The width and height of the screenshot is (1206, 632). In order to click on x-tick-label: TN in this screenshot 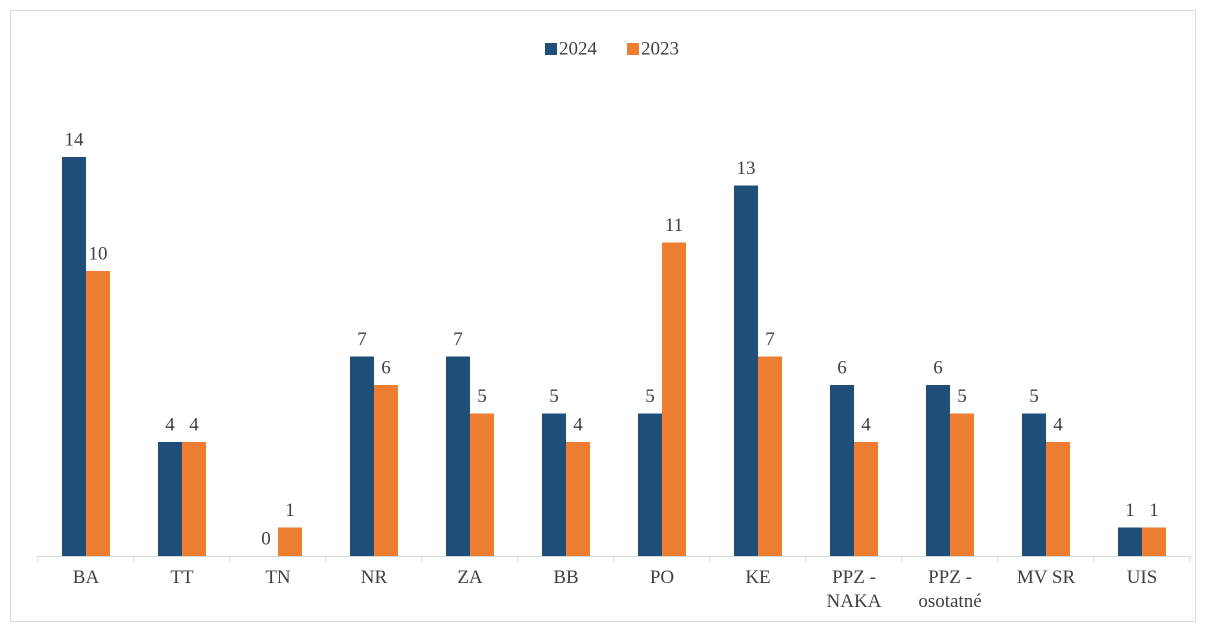, I will do `click(278, 577)`.